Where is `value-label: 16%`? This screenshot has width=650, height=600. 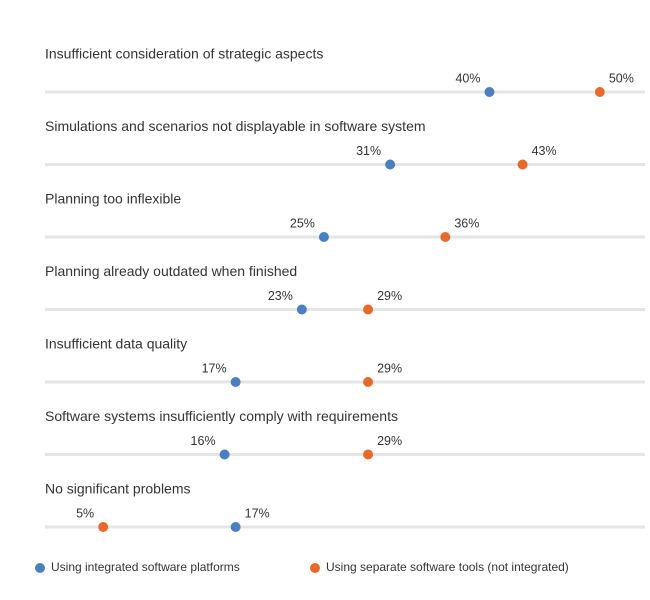 value-label: 16% is located at coordinates (203, 441).